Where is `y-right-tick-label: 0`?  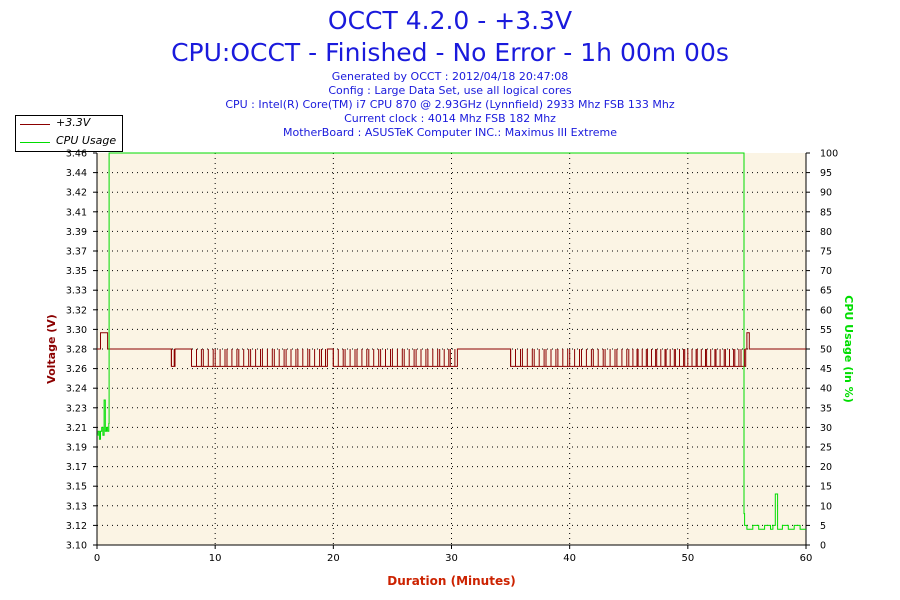 y-right-tick-label: 0 is located at coordinates (823, 546).